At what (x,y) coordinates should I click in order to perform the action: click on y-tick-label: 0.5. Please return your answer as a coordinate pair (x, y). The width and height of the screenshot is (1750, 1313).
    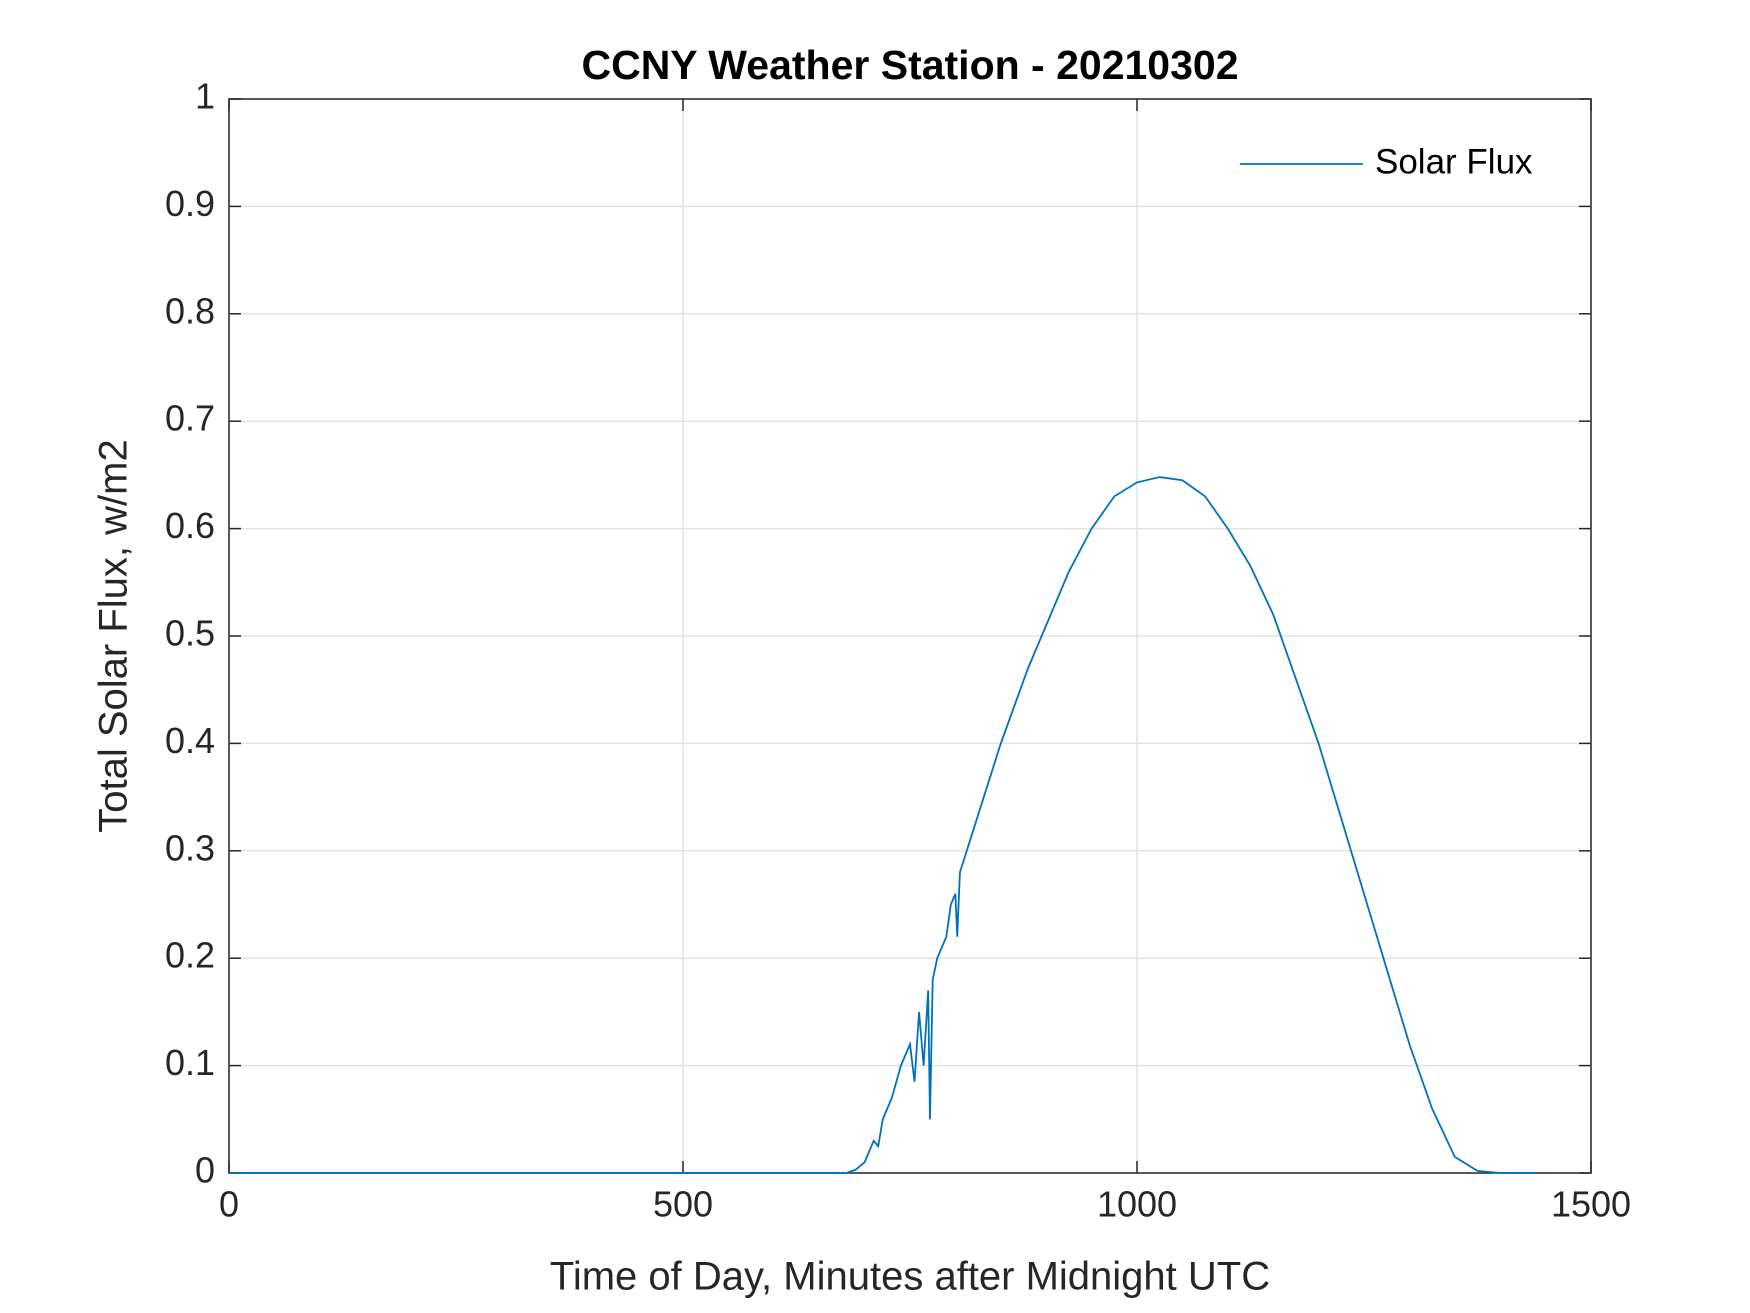
    Looking at the image, I should click on (190, 633).